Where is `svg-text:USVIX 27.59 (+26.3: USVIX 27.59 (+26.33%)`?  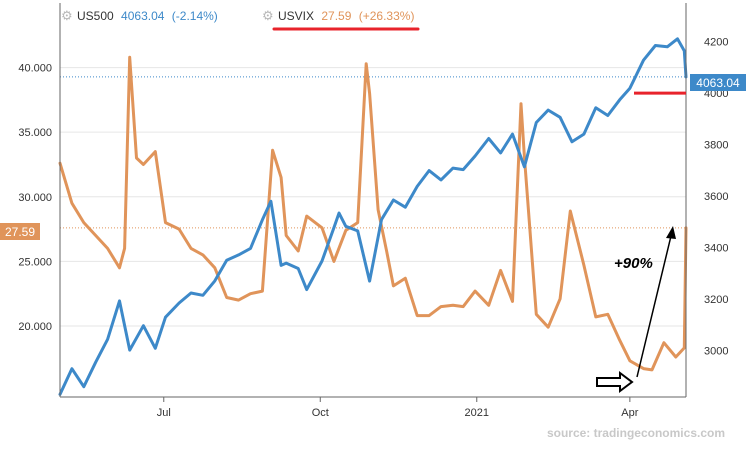 svg-text:USVIX 27.59 (+26.3: USVIX 27.59 (+26.33%) is located at coordinates (346, 16).